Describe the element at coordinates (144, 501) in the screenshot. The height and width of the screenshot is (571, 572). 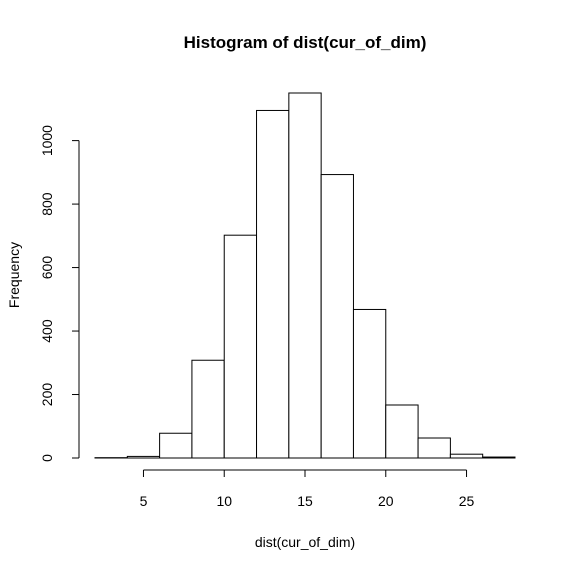
I see `x-tick-label: 5` at that location.